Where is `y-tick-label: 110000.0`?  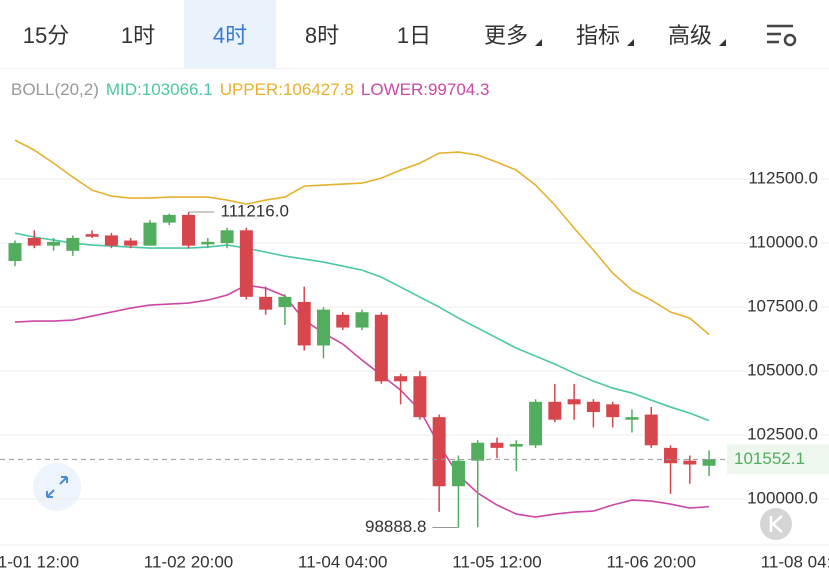
y-tick-label: 110000.0 is located at coordinates (783, 242).